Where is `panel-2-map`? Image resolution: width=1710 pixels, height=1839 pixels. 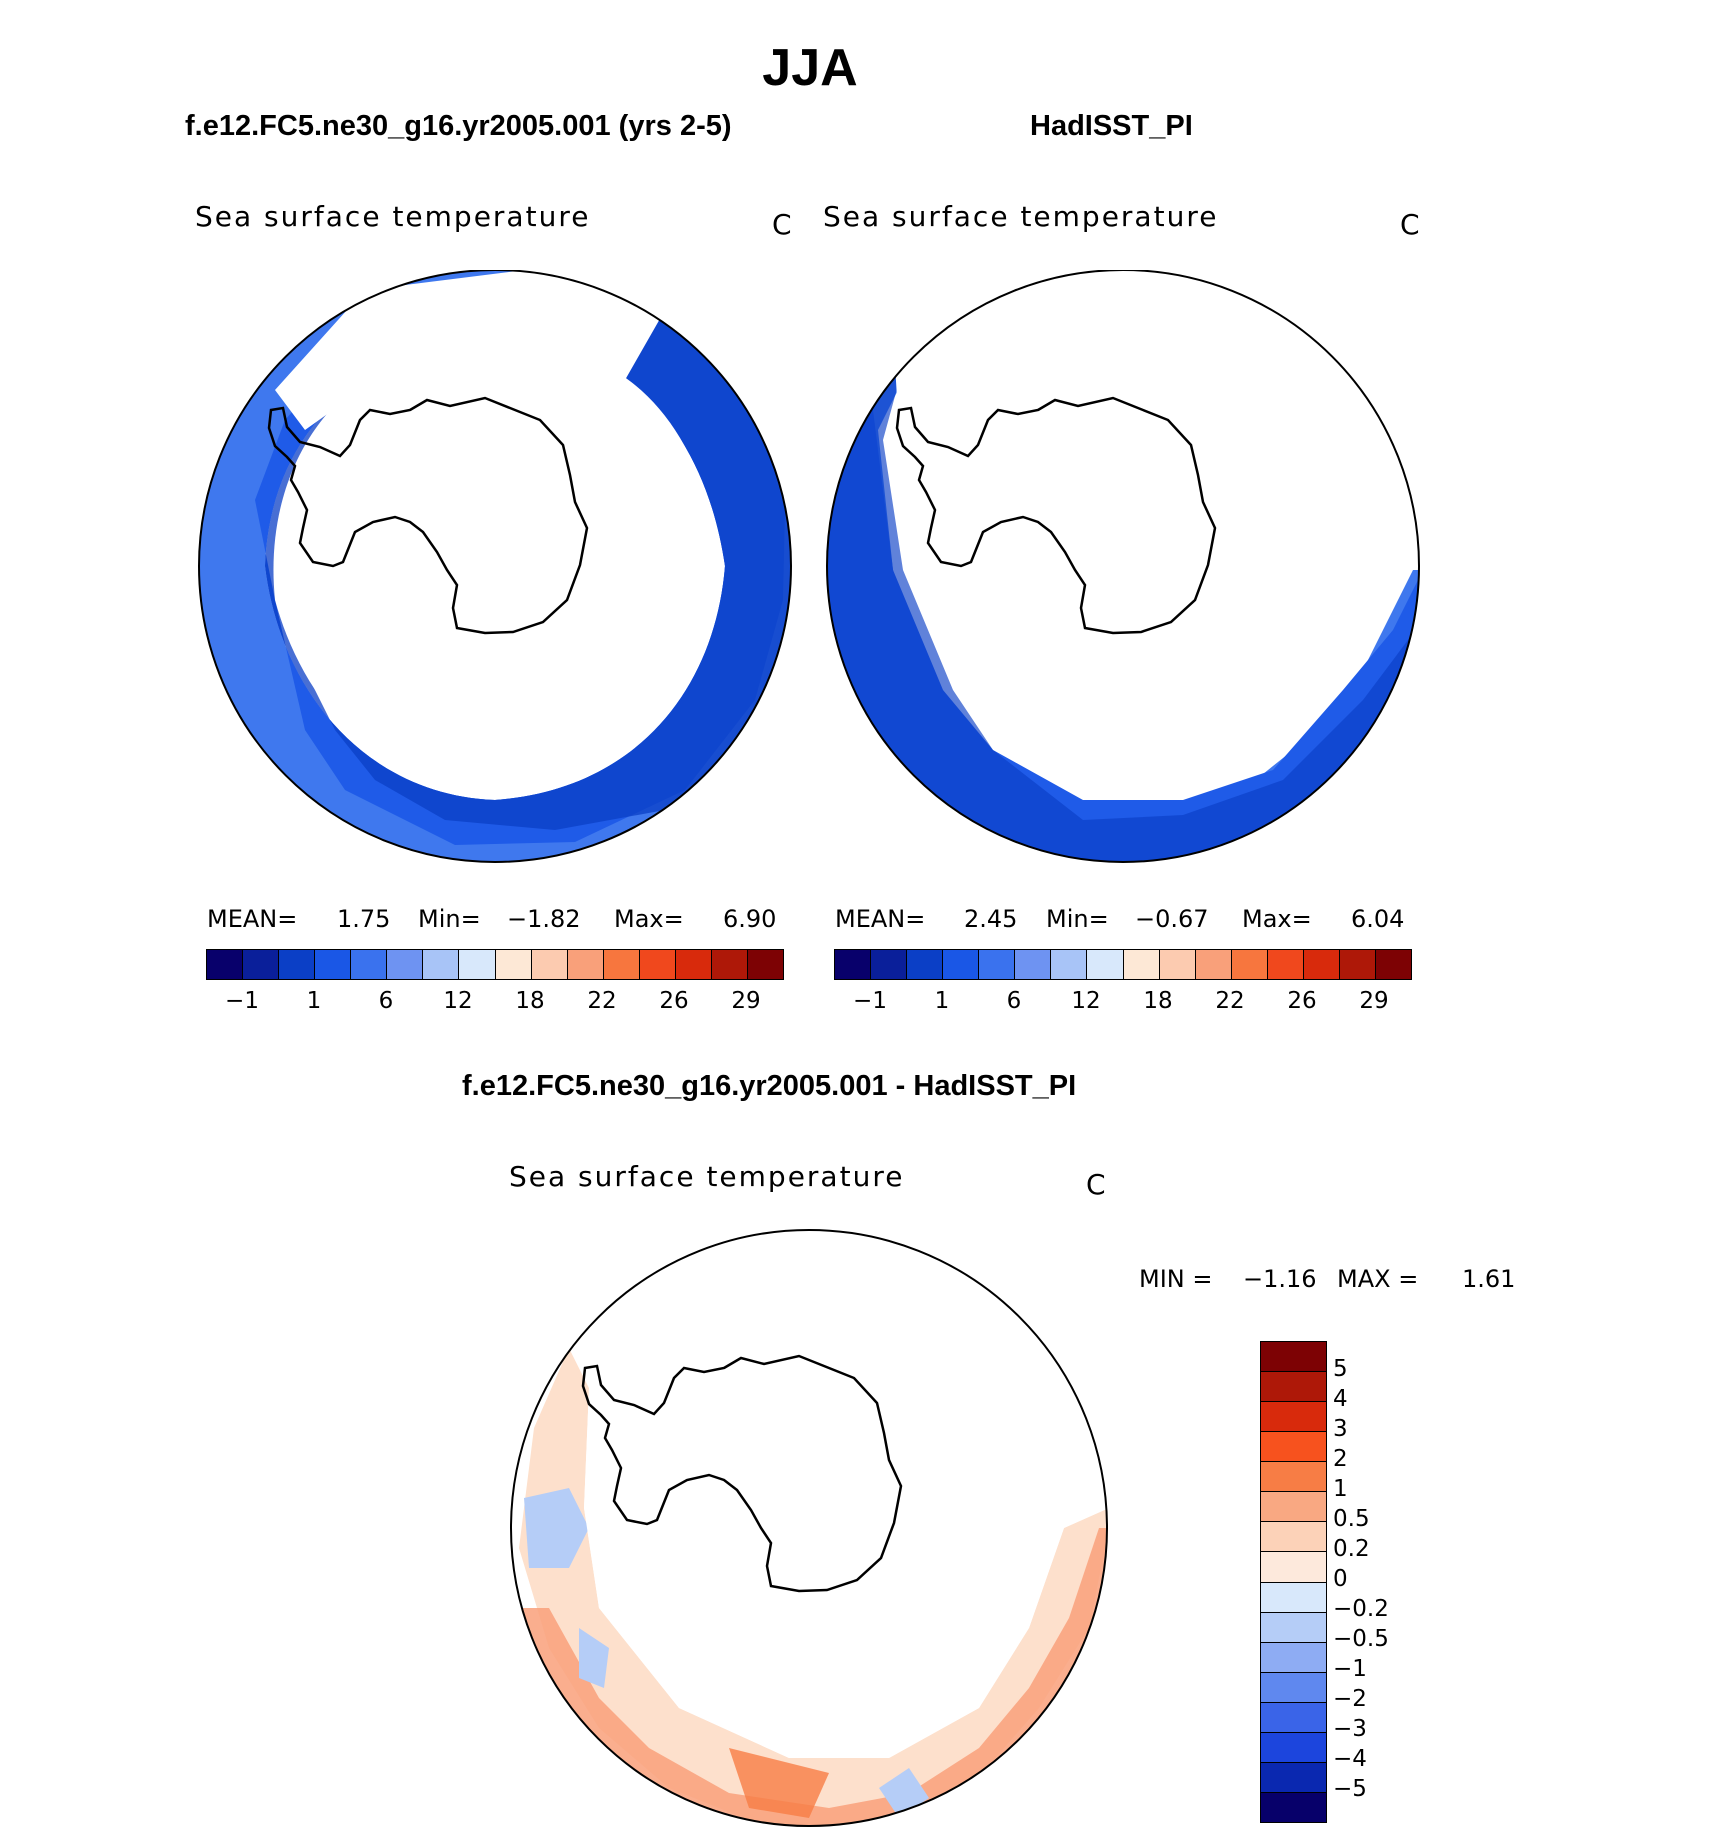 panel-2-map is located at coordinates (1123, 566).